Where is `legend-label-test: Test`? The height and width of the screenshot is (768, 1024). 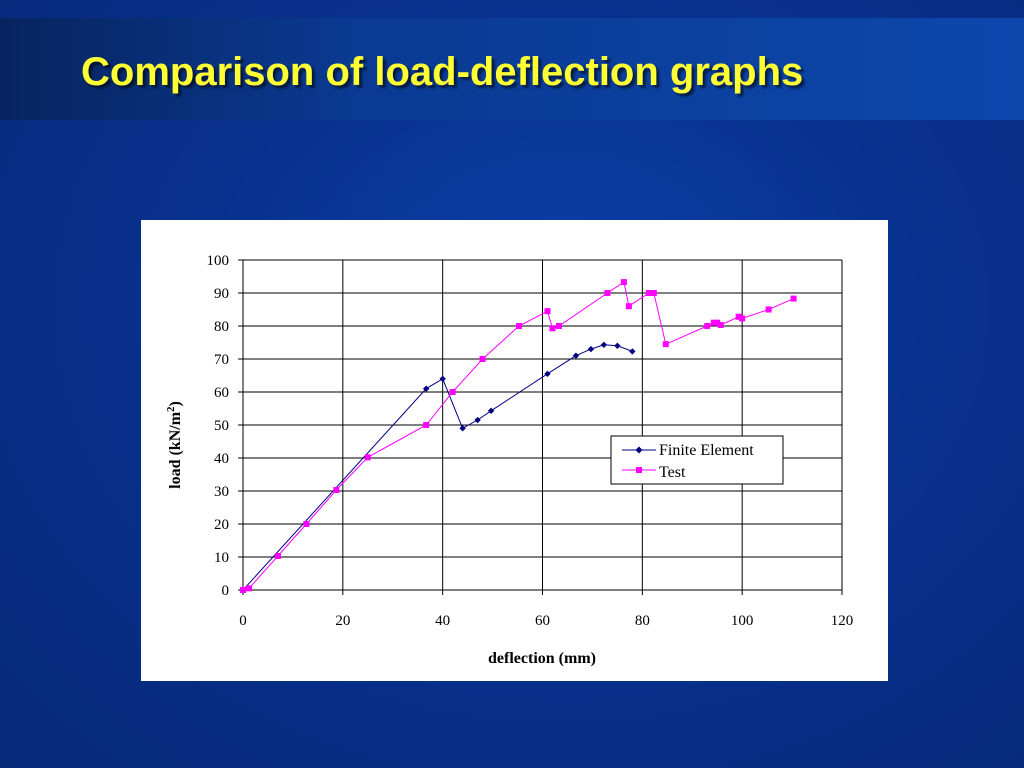 legend-label-test: Test is located at coordinates (672, 472).